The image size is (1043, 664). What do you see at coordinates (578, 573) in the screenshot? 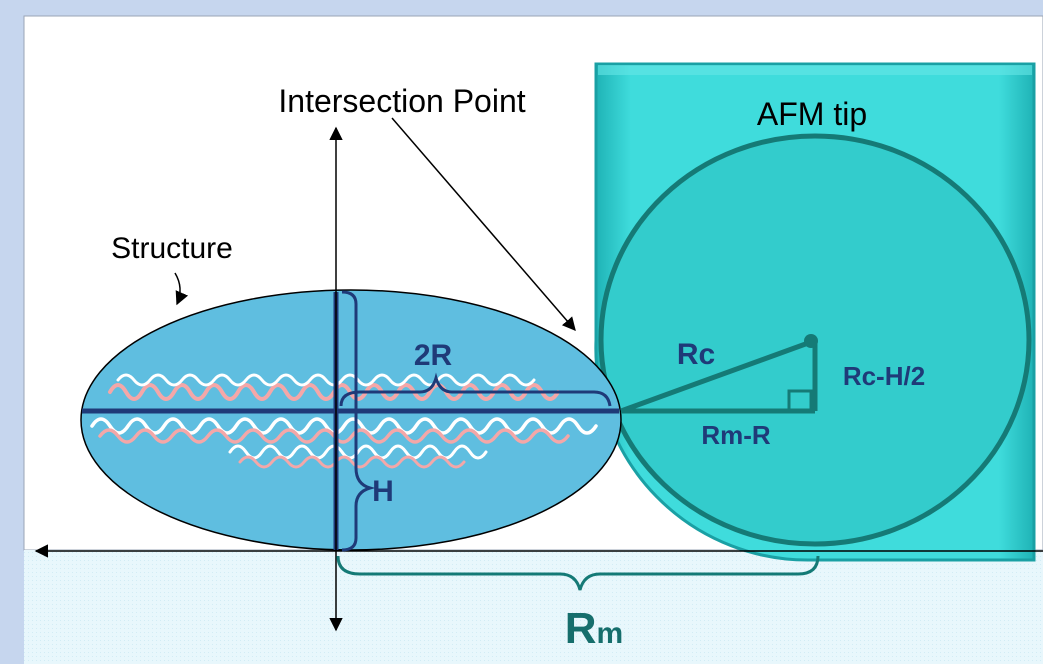
I see `brace-rm` at bounding box center [578, 573].